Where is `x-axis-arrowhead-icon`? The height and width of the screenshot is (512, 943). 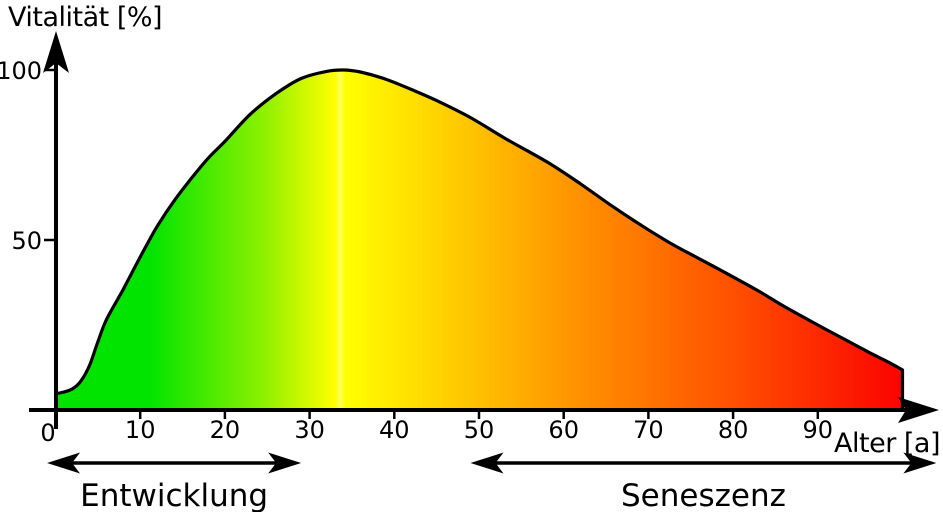
x-axis-arrowhead-icon is located at coordinates (918, 410).